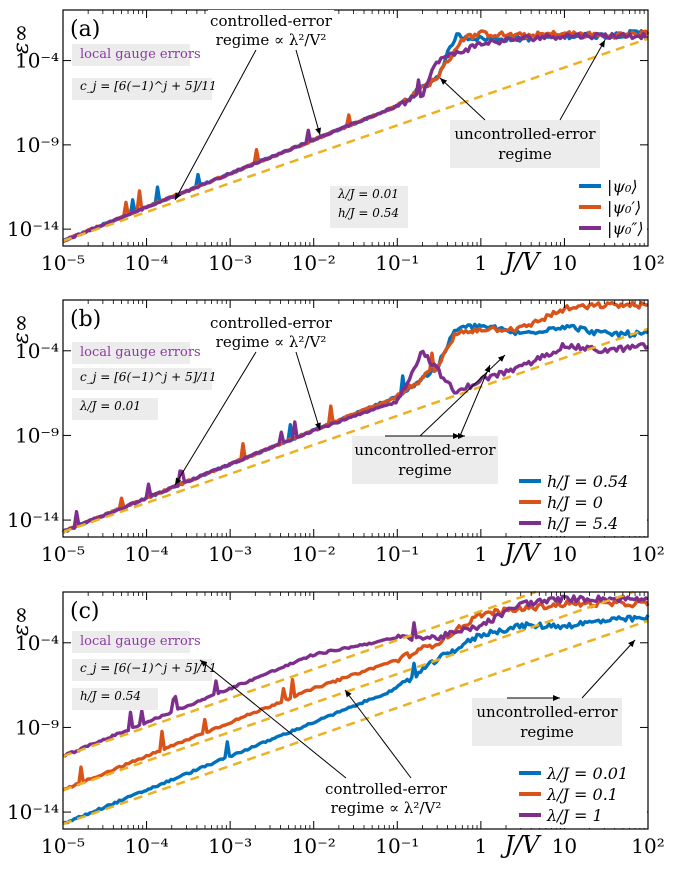 Image resolution: width=680 pixels, height=869 pixels. What do you see at coordinates (587, 773) in the screenshot?
I see `legend-entry: λ/J = 0.01` at bounding box center [587, 773].